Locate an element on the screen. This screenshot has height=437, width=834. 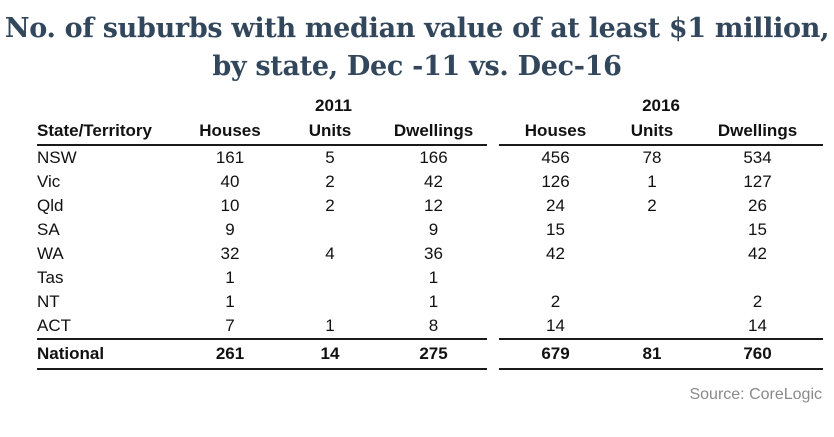
cell: 10 is located at coordinates (230, 205).